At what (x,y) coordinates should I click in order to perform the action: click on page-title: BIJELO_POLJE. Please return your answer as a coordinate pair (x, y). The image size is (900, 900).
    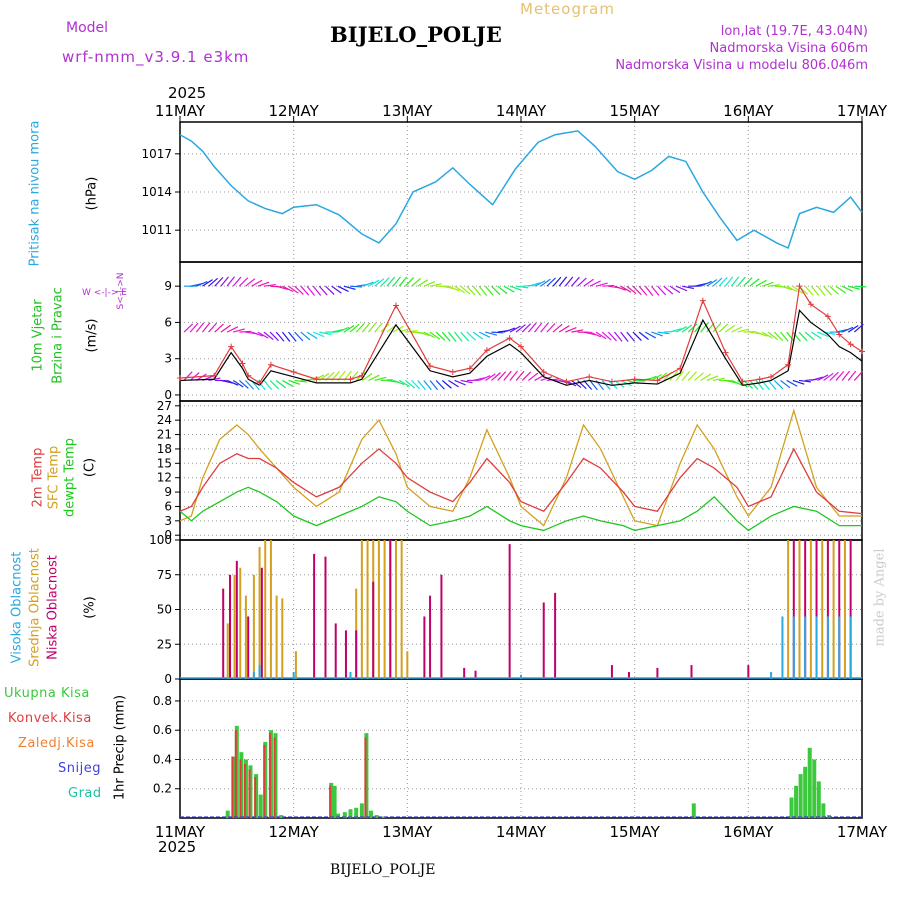
    Looking at the image, I should click on (416, 34).